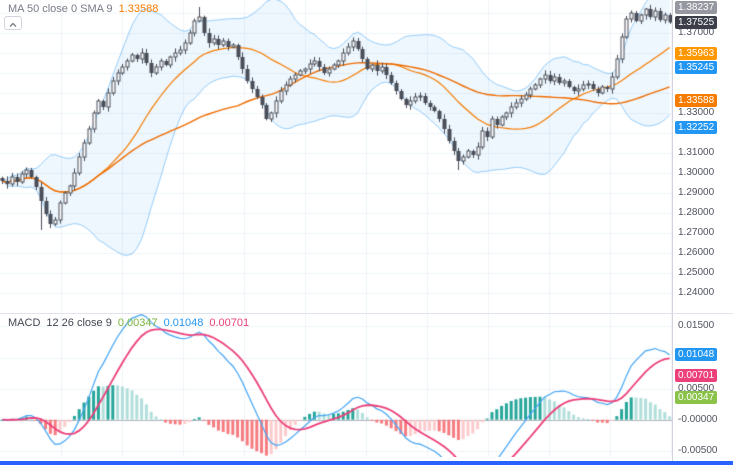 The image size is (733, 465). Describe the element at coordinates (24, 323) in the screenshot. I see `macd-indicator-title: MACD` at that location.